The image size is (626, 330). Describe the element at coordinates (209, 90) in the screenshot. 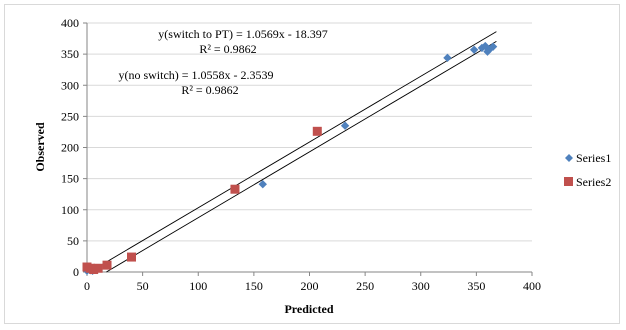

I see `r-squared-no-switch: R² = 0.9862` at that location.